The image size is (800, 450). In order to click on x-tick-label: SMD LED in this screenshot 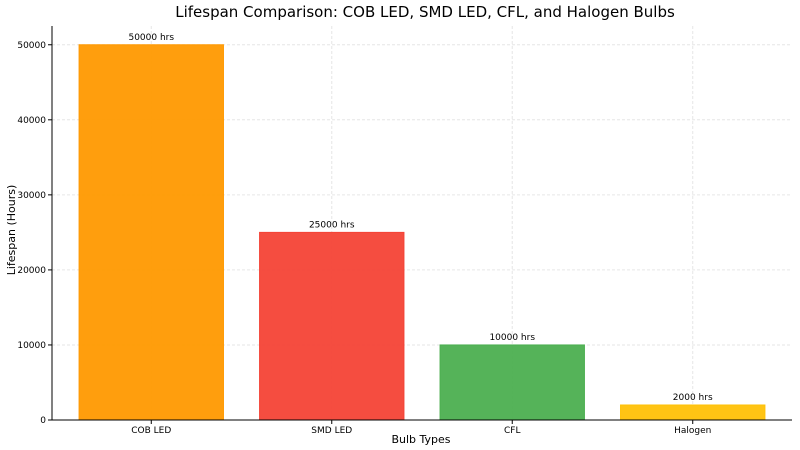, I will do `click(331, 431)`.